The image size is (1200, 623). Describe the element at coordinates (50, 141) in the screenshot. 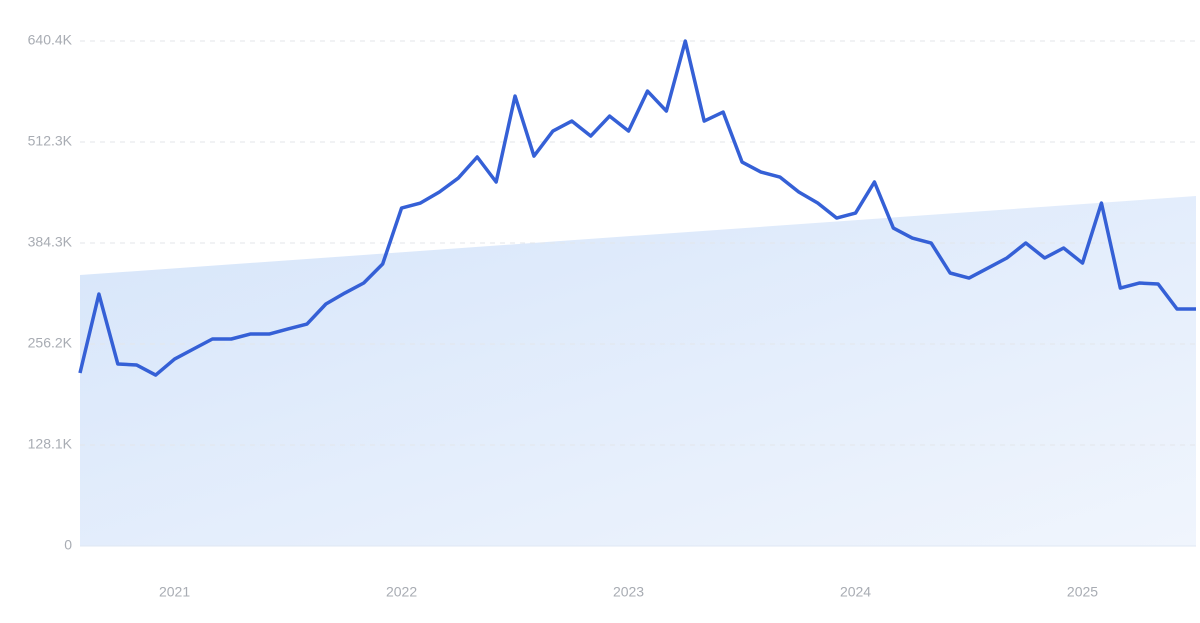

I see `y-tick-label: 512.3K` at that location.